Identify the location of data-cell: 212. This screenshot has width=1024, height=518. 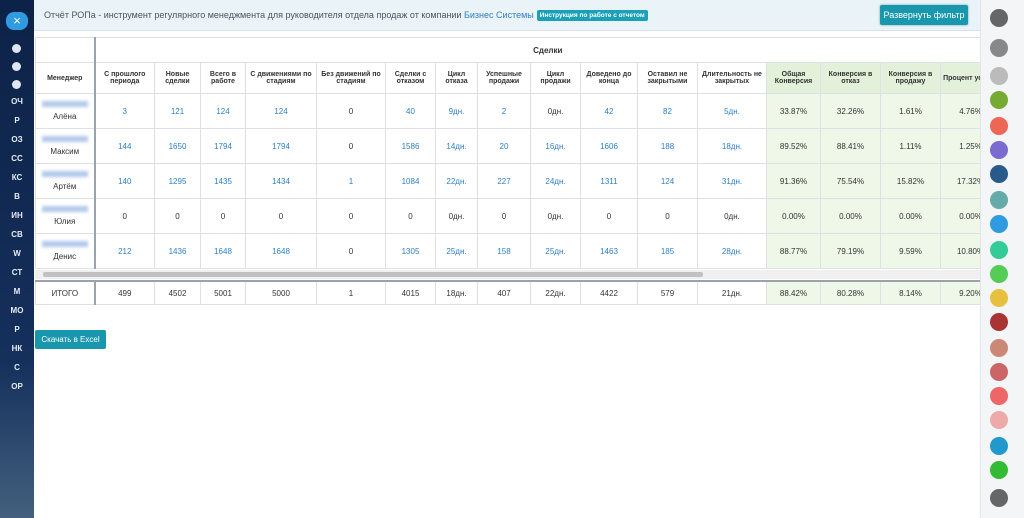
(124, 251).